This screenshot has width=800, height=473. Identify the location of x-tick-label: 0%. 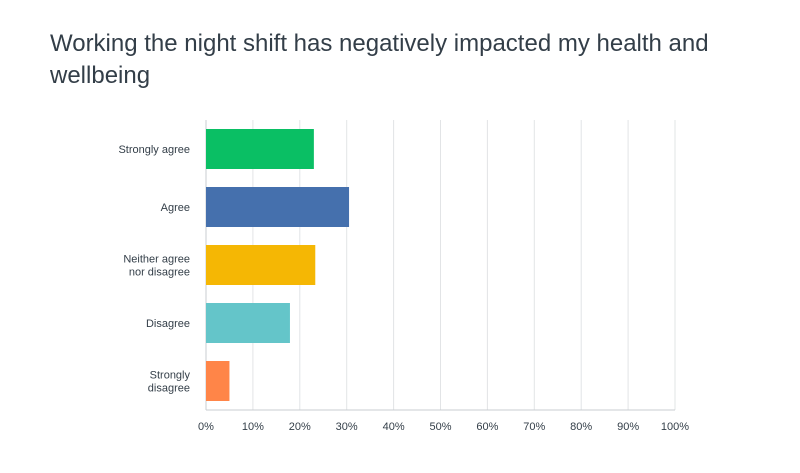
(206, 427).